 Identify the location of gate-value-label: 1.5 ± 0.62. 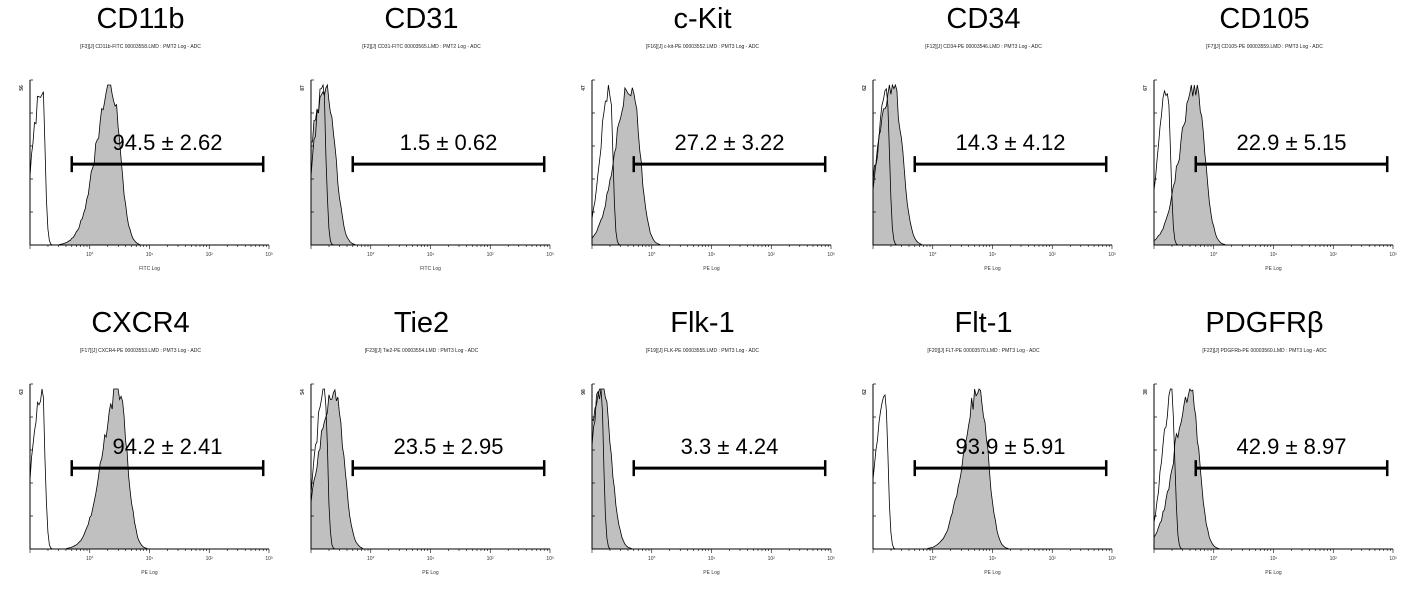
(449, 142).